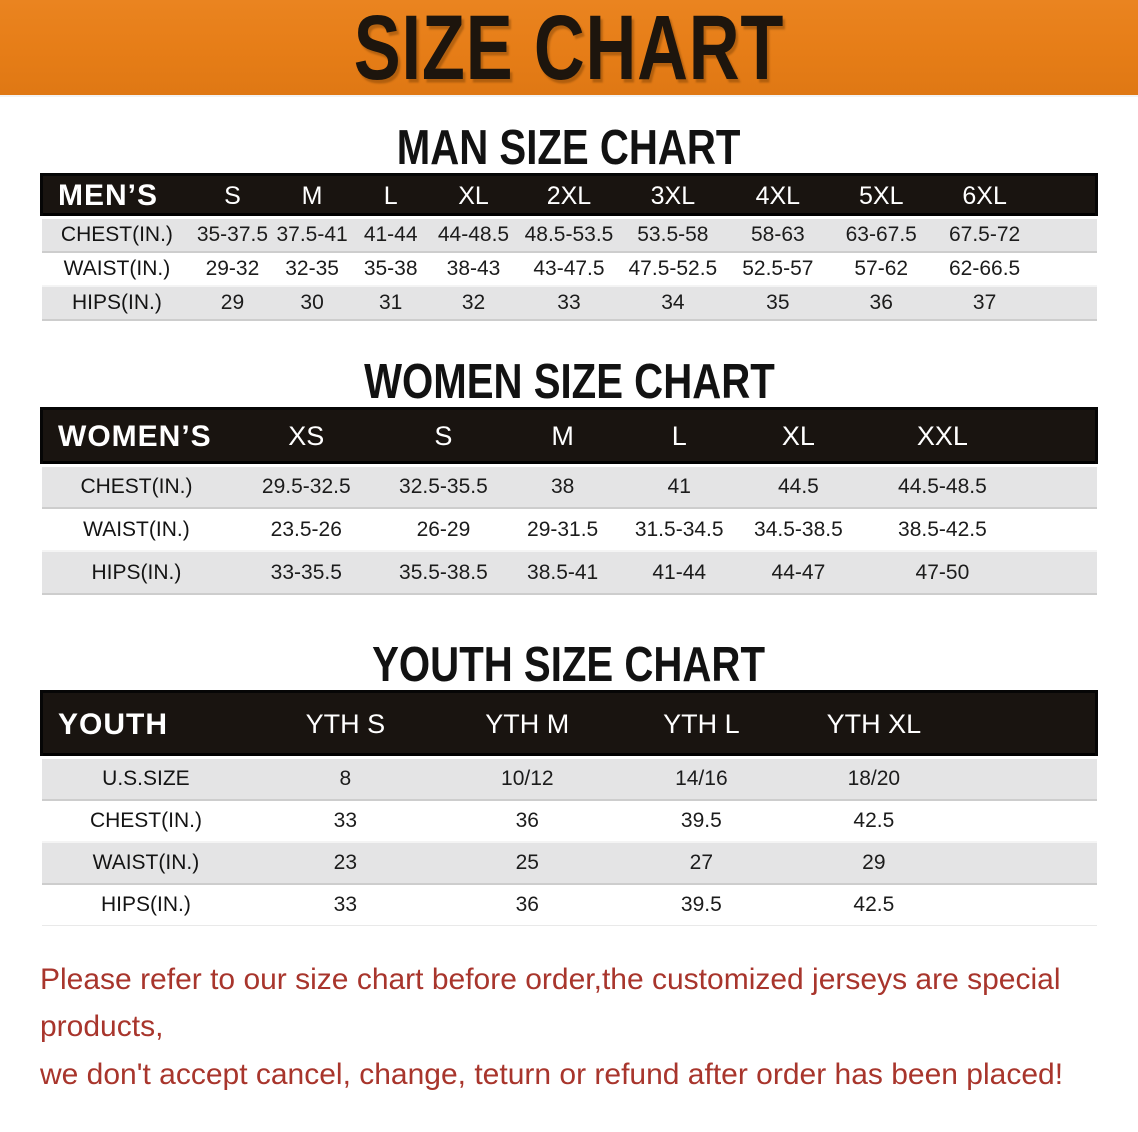 The image size is (1138, 1132). Describe the element at coordinates (778, 302) in the screenshot. I see `size-value-cell: 35` at that location.